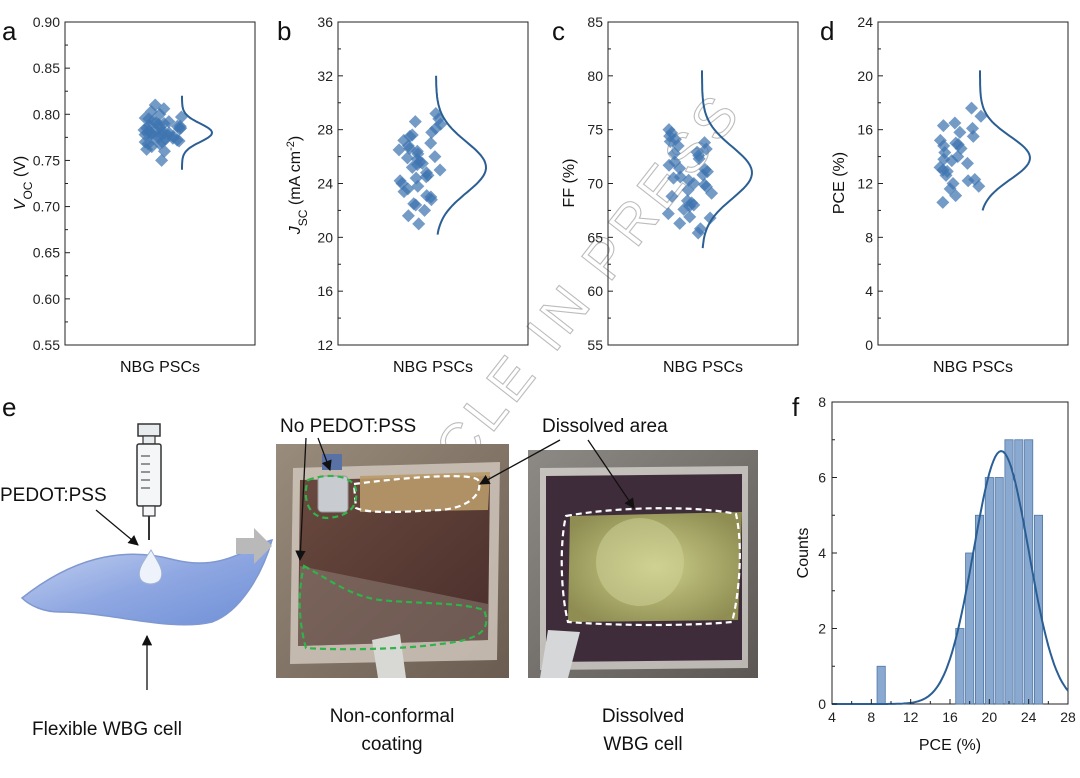 Image resolution: width=1080 pixels, height=778 pixels. I want to click on ytick-label: 0.80, so click(46, 114).